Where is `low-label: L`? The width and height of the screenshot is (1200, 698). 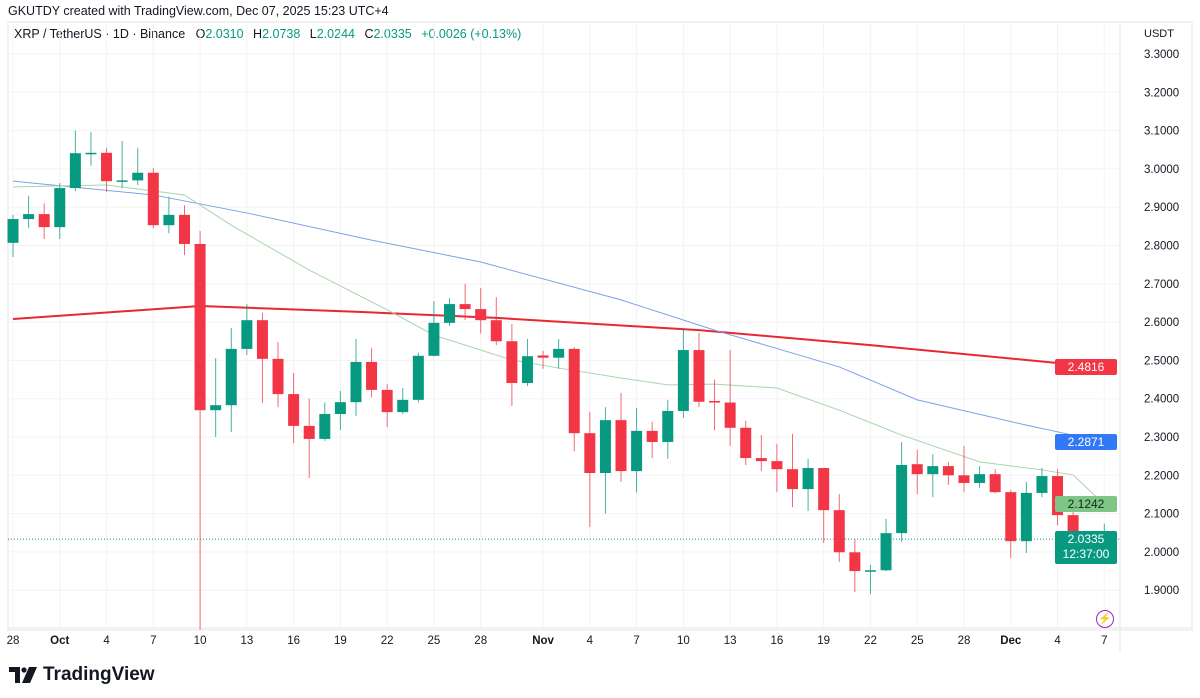
low-label: L is located at coordinates (313, 34).